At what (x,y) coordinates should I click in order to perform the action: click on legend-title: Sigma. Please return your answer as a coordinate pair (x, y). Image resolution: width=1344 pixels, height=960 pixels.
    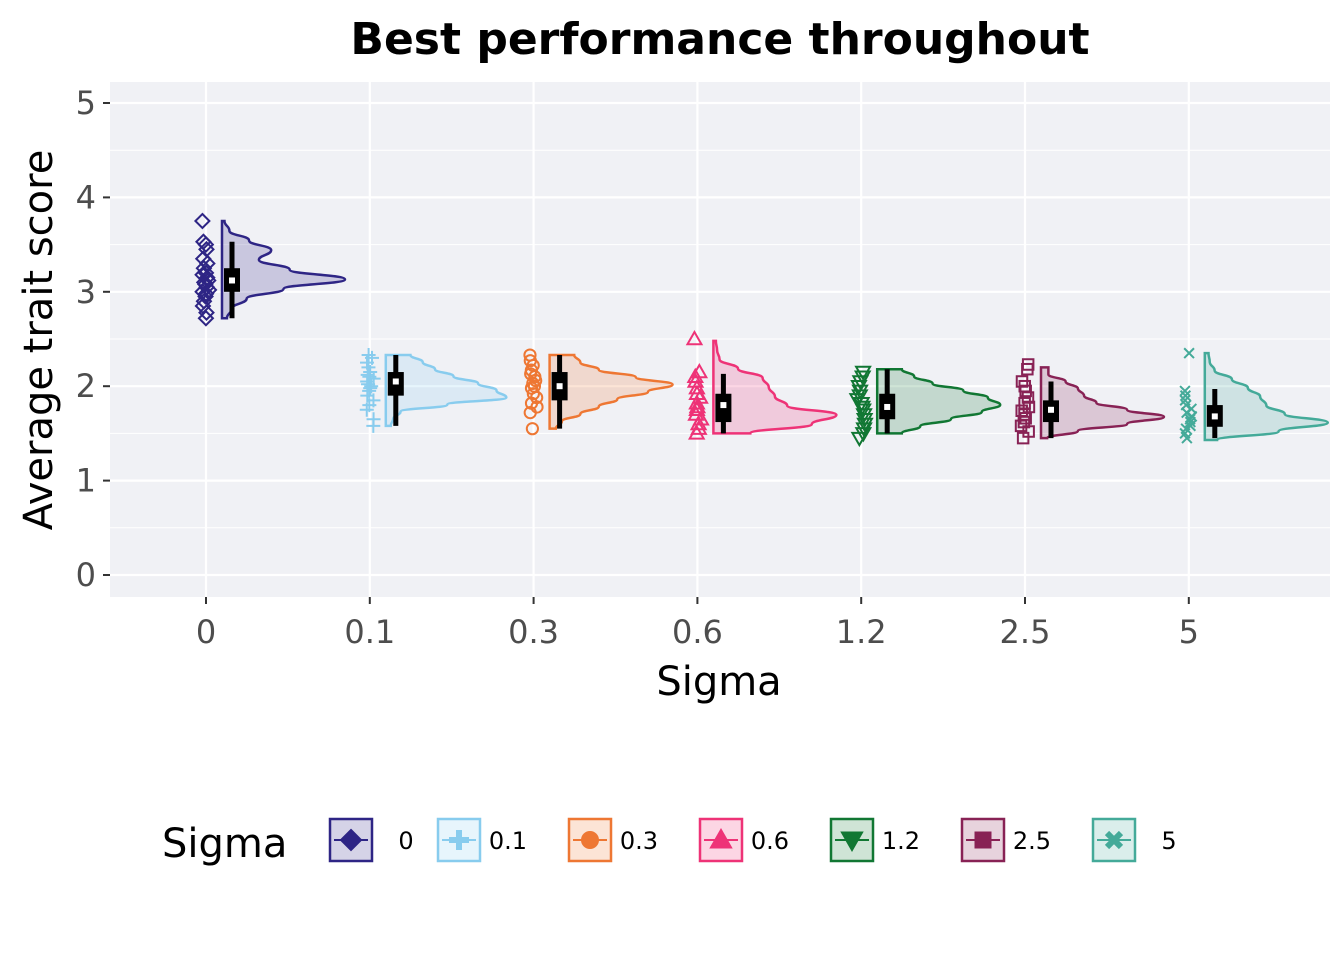
    Looking at the image, I should click on (224, 844).